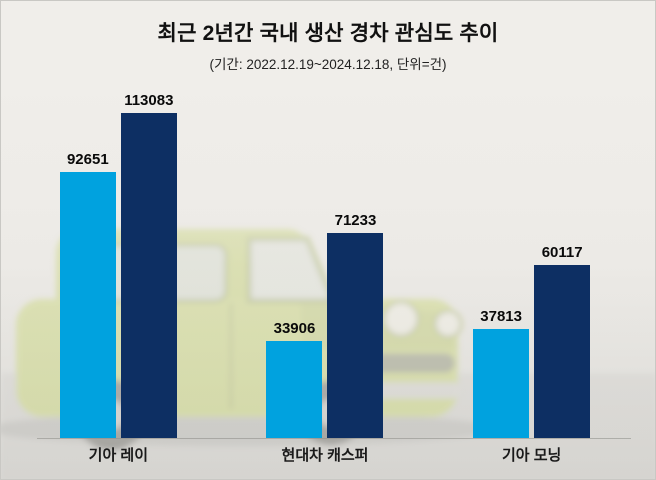  I want to click on bars-row: 37813 60117, so click(532, 341).